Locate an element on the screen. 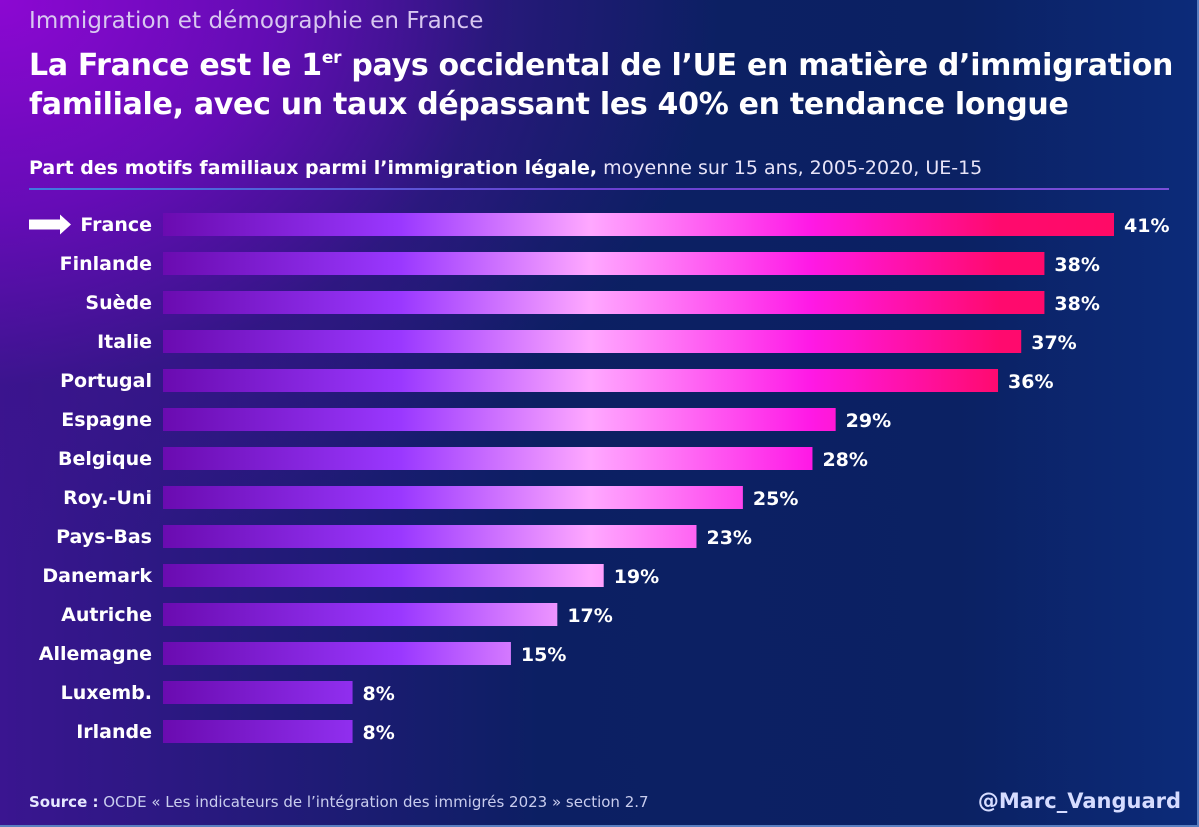 This screenshot has height=827, width=1199. value-label: 17% is located at coordinates (589, 616).